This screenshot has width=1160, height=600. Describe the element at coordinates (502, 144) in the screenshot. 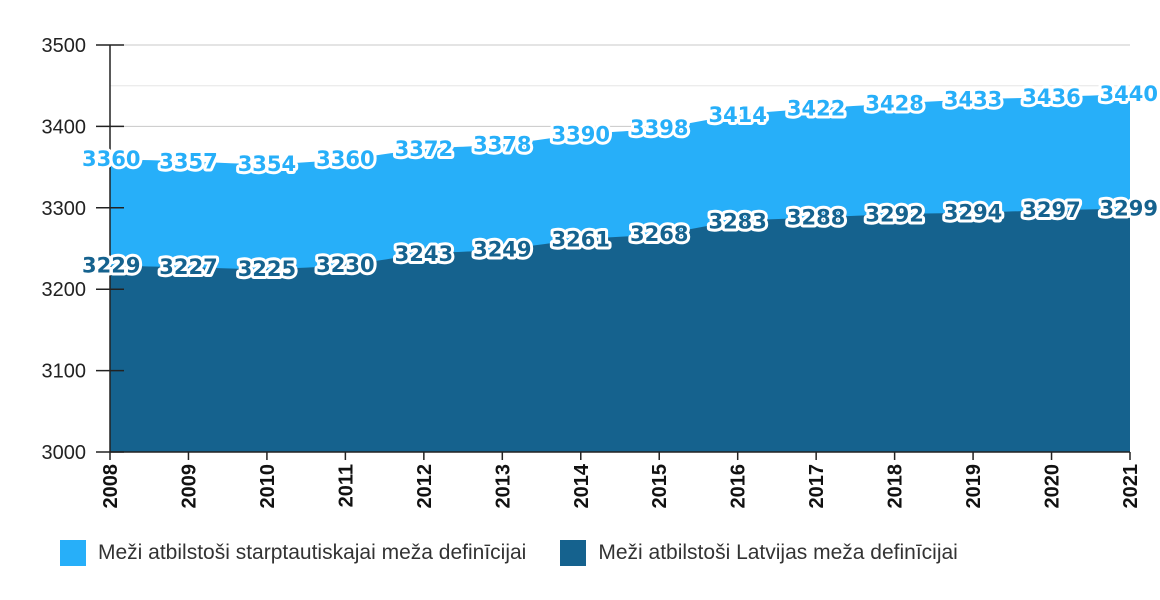

I see `data-label-0: 3378` at that location.